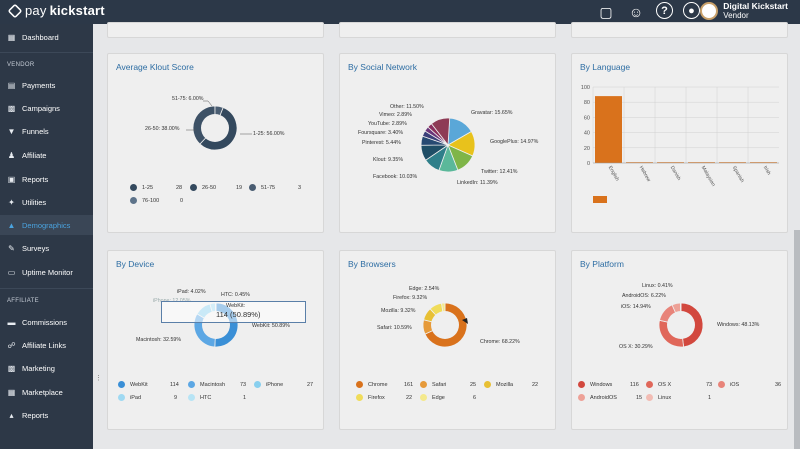 The image size is (800, 449). Describe the element at coordinates (11, 248) in the screenshot. I see `surveys-icon: ✎` at that location.